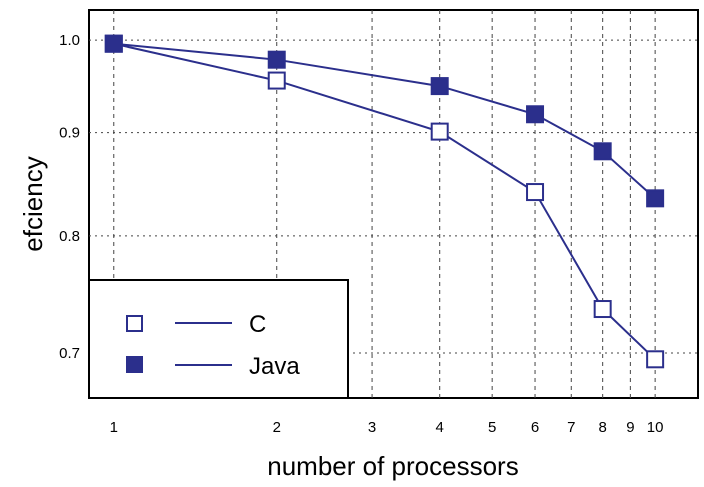 This screenshot has width=704, height=487. I want to click on legend-label-java: Java, so click(274, 366).